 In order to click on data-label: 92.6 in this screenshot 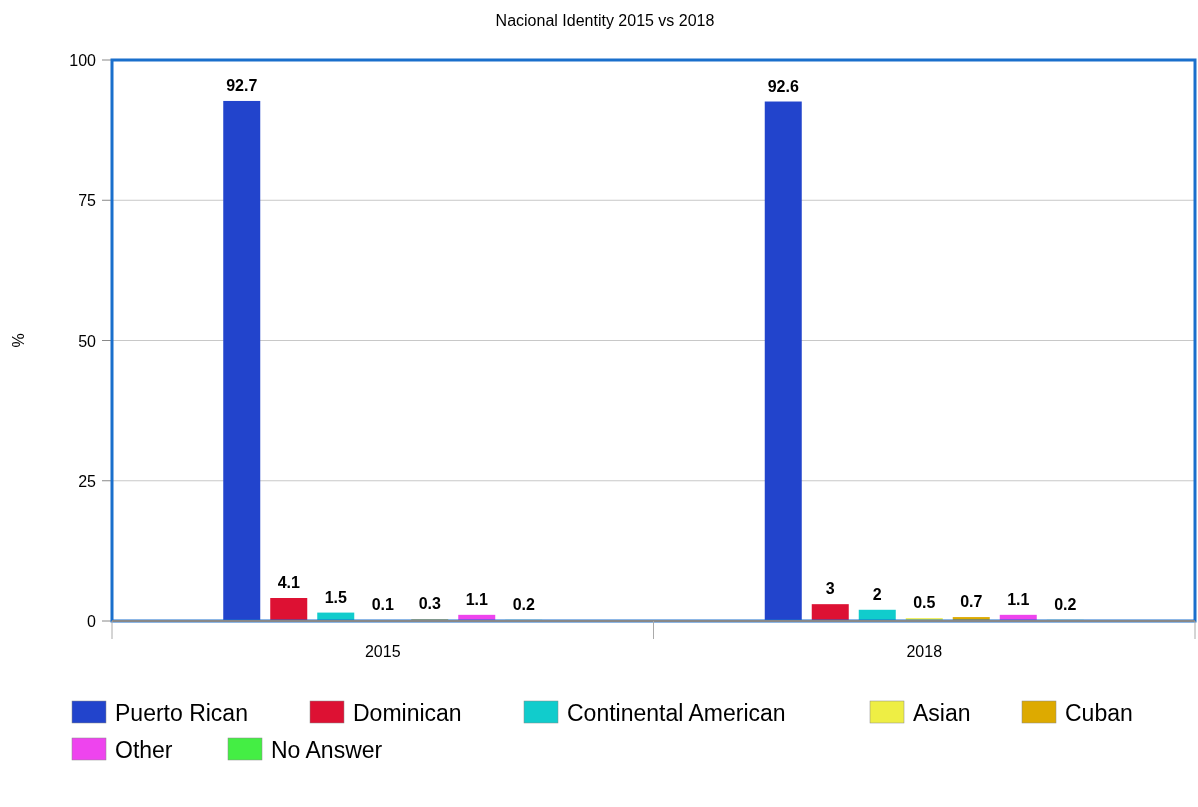, I will do `click(783, 86)`.